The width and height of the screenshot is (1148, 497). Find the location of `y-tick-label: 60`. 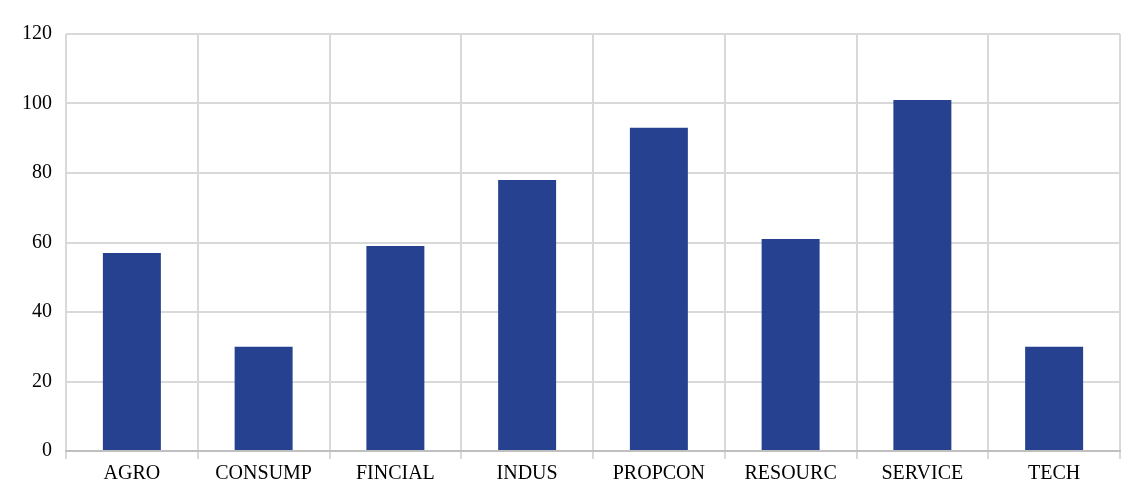

y-tick-label: 60 is located at coordinates (42, 240).